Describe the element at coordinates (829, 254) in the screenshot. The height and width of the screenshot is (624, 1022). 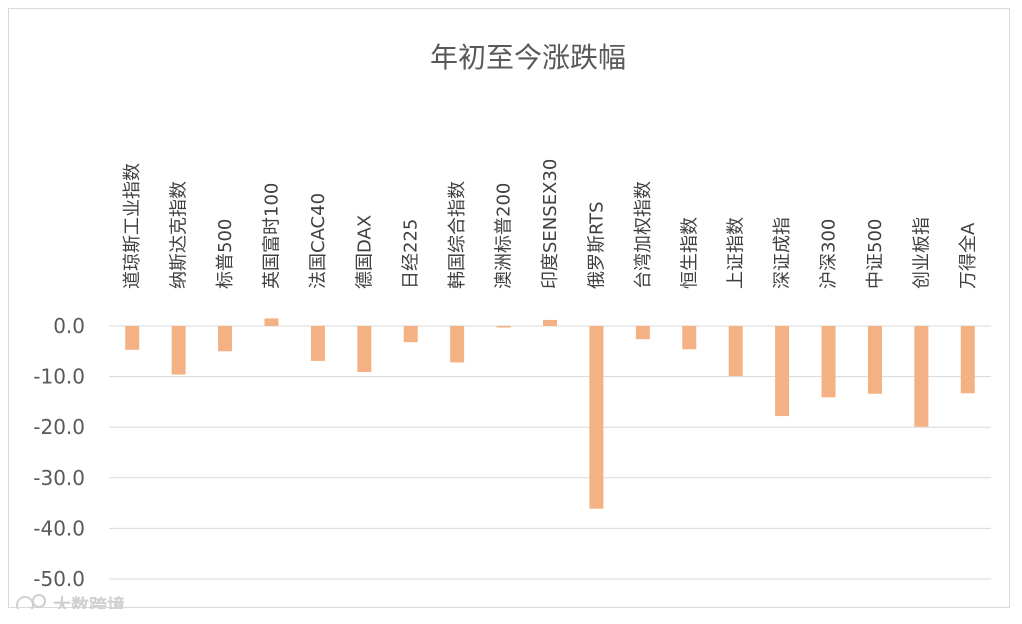
I see `category-label: 沪深300` at that location.